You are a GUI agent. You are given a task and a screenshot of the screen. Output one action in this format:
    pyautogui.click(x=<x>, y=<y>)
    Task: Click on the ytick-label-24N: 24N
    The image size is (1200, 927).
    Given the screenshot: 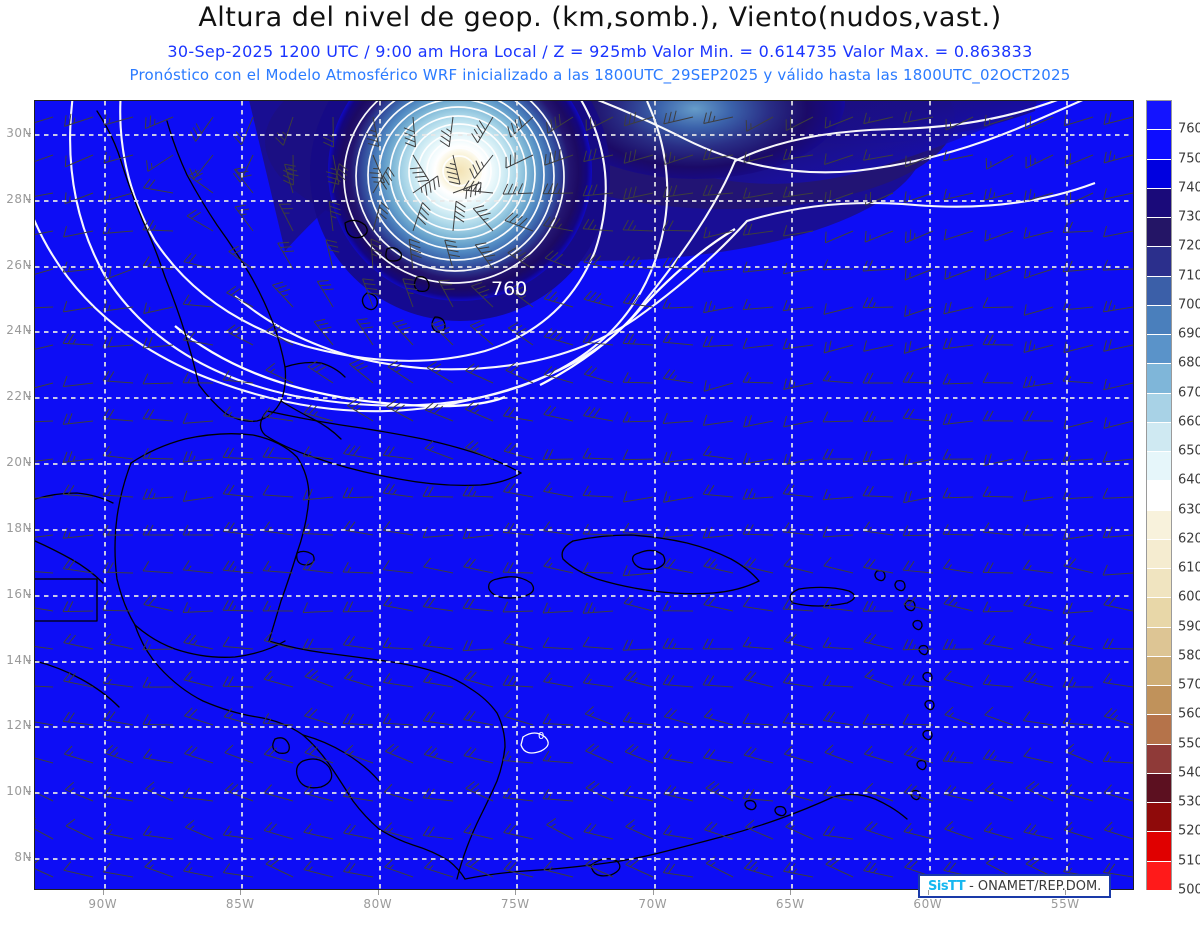 What is the action you would take?
    pyautogui.click(x=19, y=330)
    